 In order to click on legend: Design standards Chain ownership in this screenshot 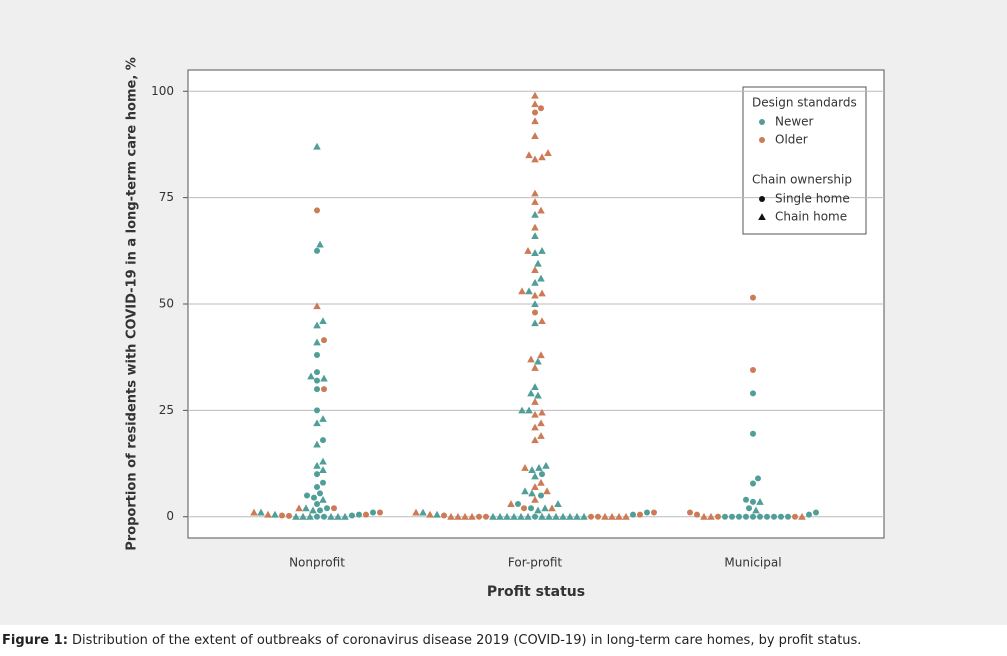, I will do `click(804, 160)`.